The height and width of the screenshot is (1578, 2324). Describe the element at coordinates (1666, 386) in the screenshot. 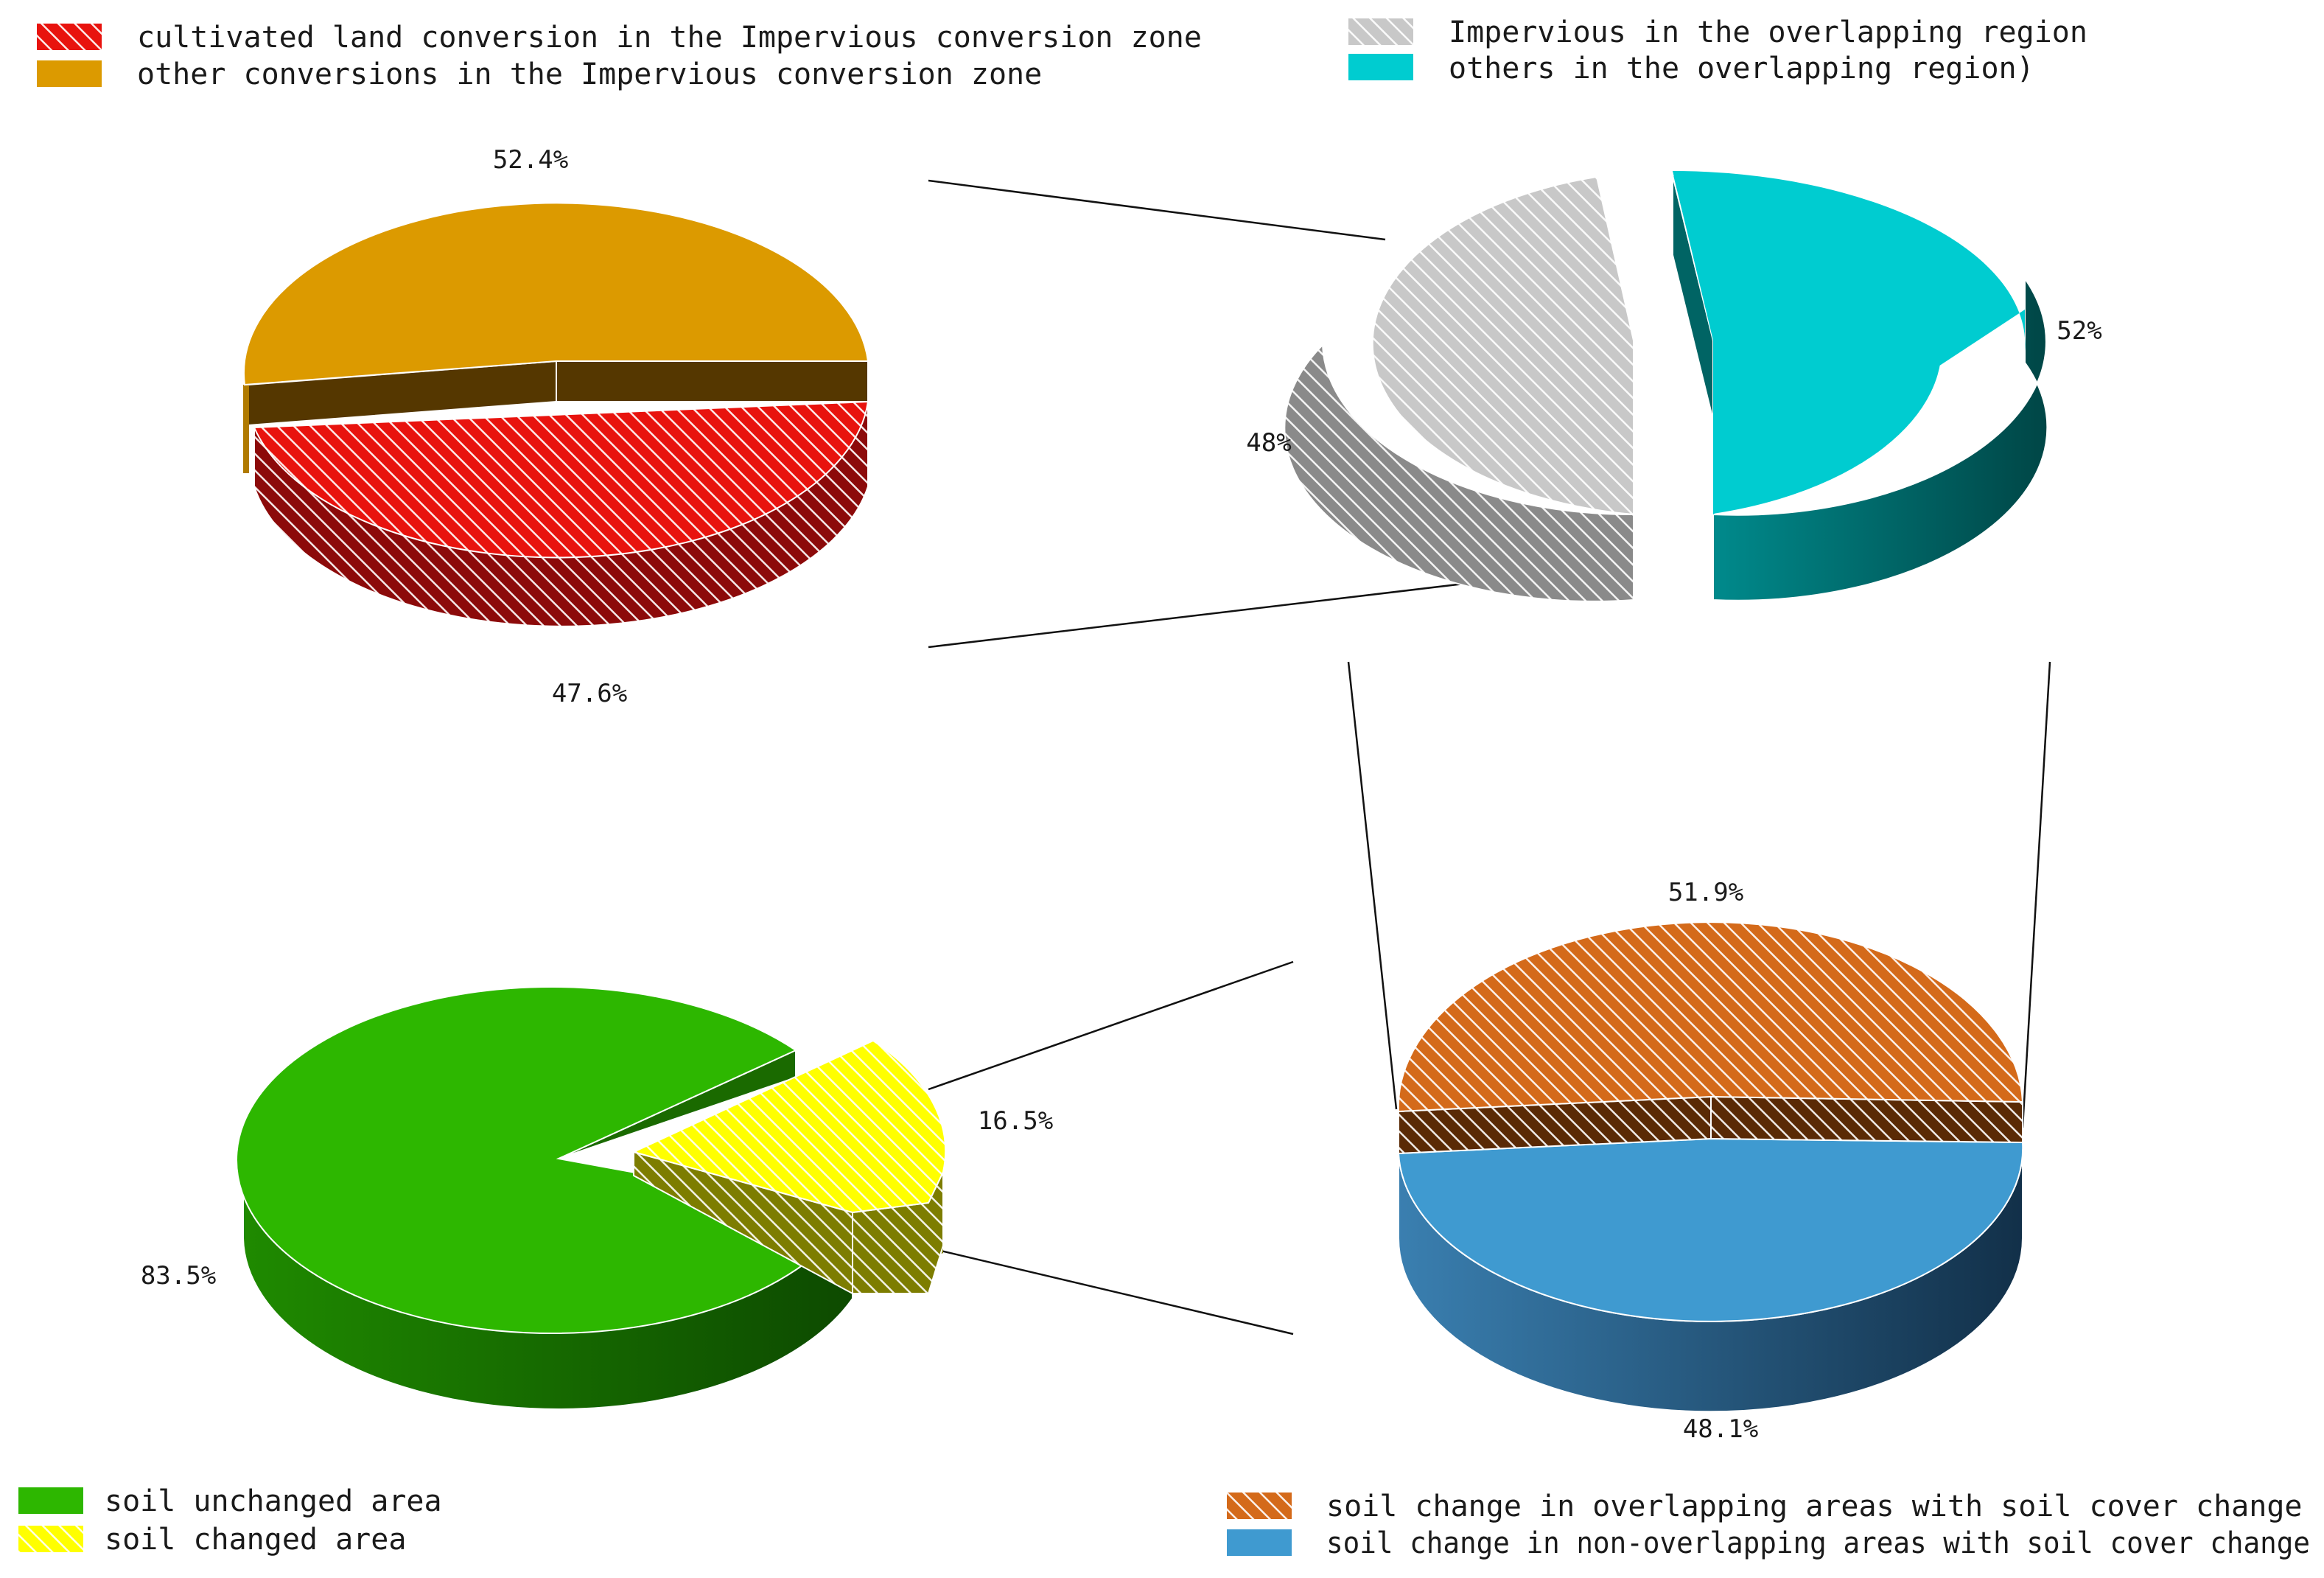

I see `pie-overlapping-region` at that location.